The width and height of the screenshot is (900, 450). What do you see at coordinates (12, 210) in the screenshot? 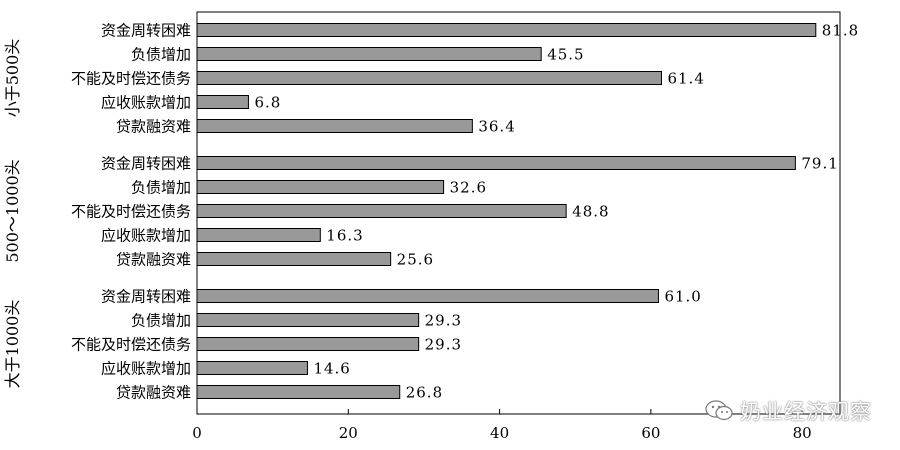
I see `group-label: 500～1000头` at bounding box center [12, 210].